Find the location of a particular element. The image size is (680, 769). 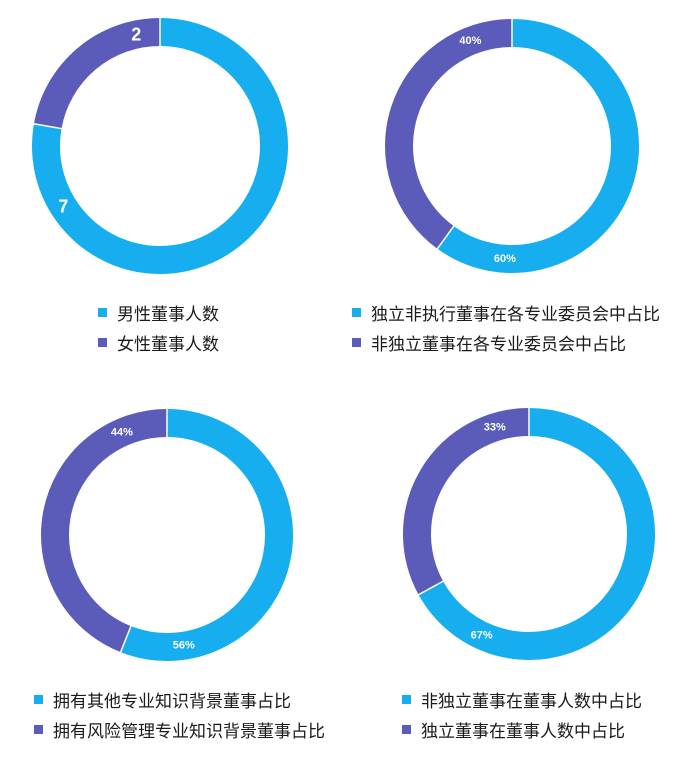

legend-item: 非独立董事在董事人数中占比 is located at coordinates (522, 699).